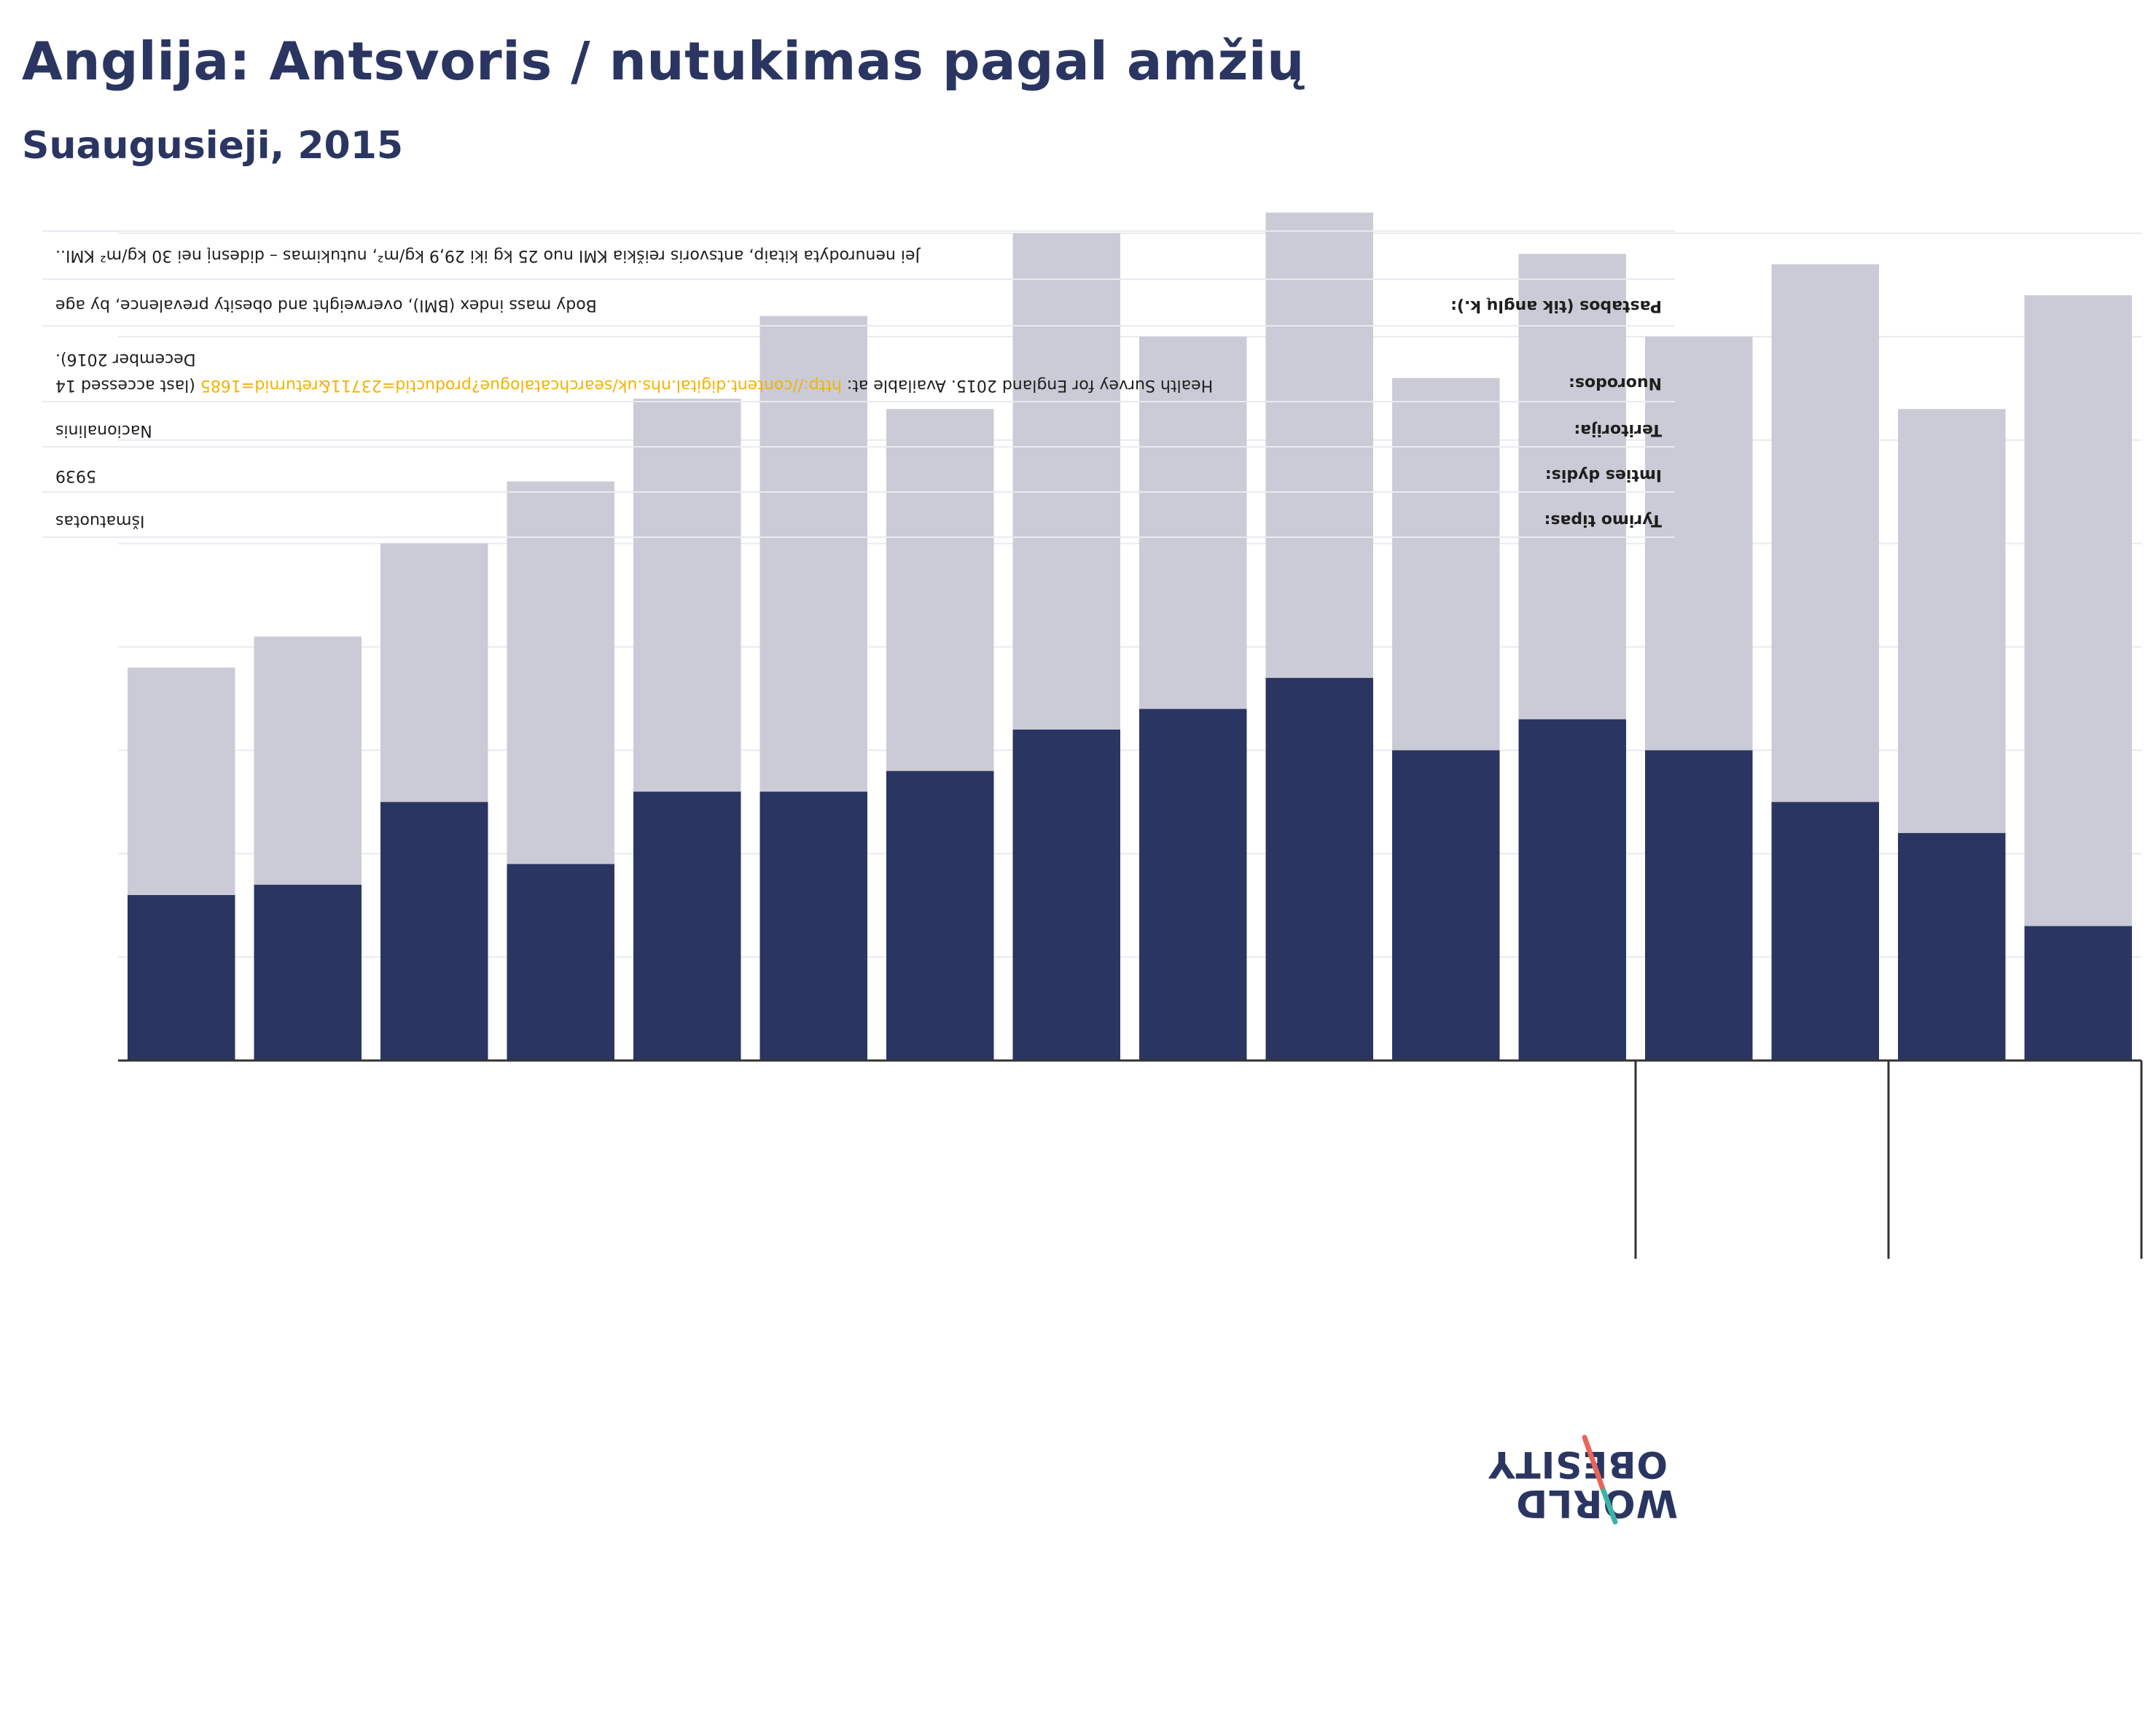  What do you see at coordinates (1130, 1159) in the screenshot?
I see `axis-layer` at bounding box center [1130, 1159].